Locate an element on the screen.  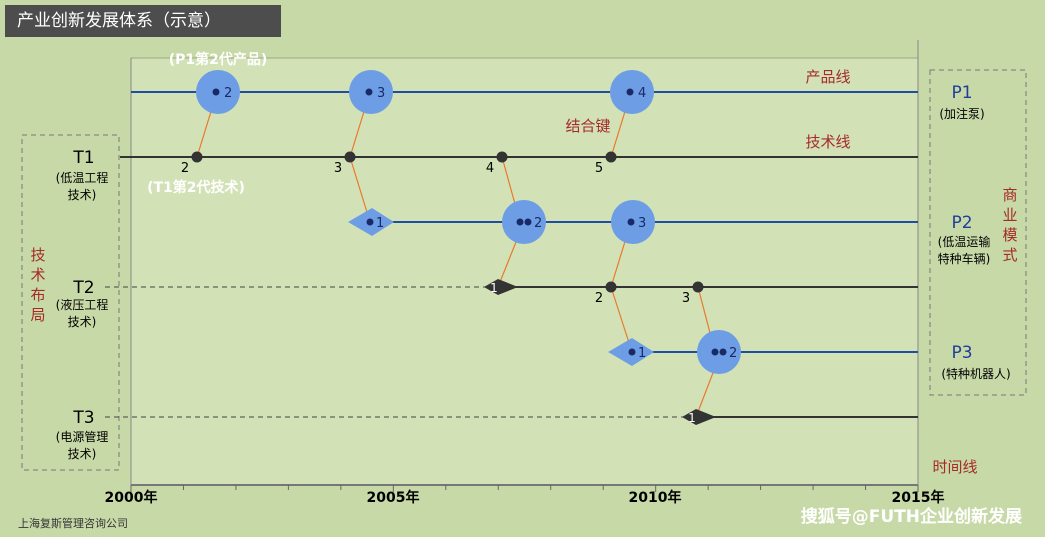
p1-gen2-annotation: (P1第2代产品) is located at coordinates (218, 59).